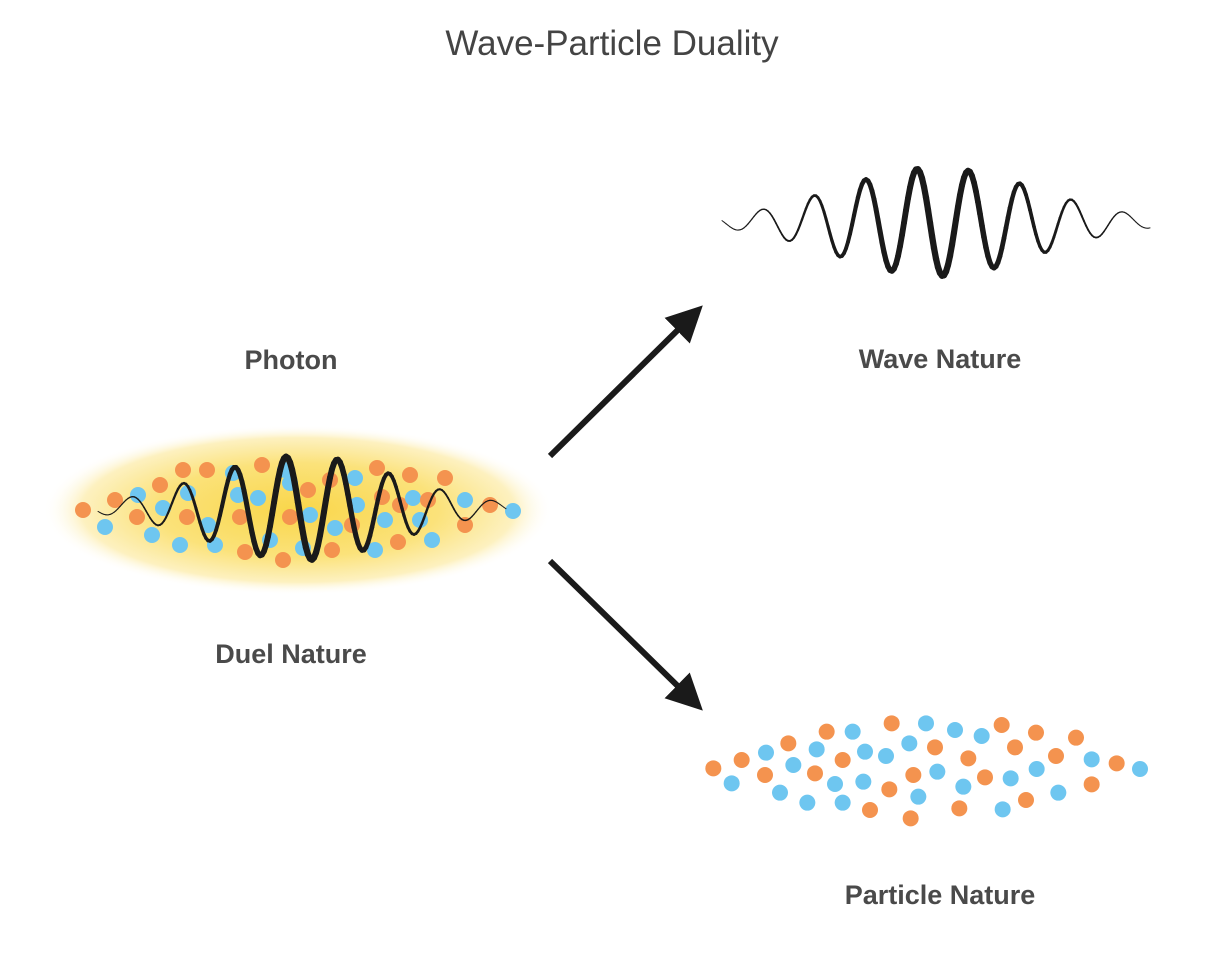 This screenshot has height=980, width=1225. Describe the element at coordinates (625, 634) in the screenshot. I see `arrow-to-particle-icon` at that location.